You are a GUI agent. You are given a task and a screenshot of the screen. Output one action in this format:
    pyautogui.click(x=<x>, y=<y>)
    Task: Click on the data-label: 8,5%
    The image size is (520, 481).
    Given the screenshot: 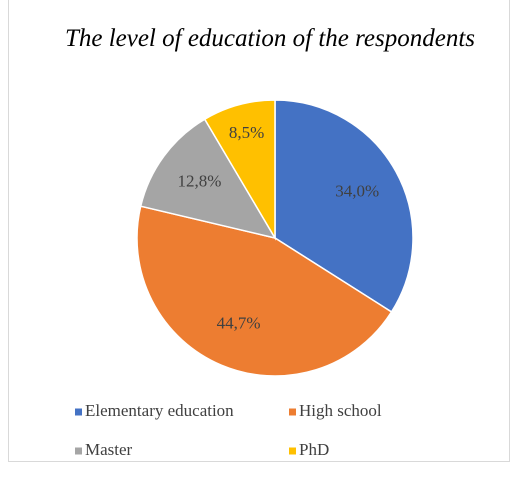 What is the action you would take?
    pyautogui.click(x=246, y=132)
    